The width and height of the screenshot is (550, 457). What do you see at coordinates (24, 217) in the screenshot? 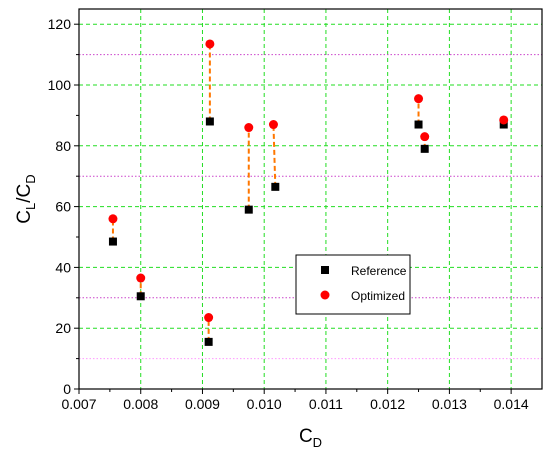
I see `y-axis-title-c1: C` at bounding box center [24, 217].